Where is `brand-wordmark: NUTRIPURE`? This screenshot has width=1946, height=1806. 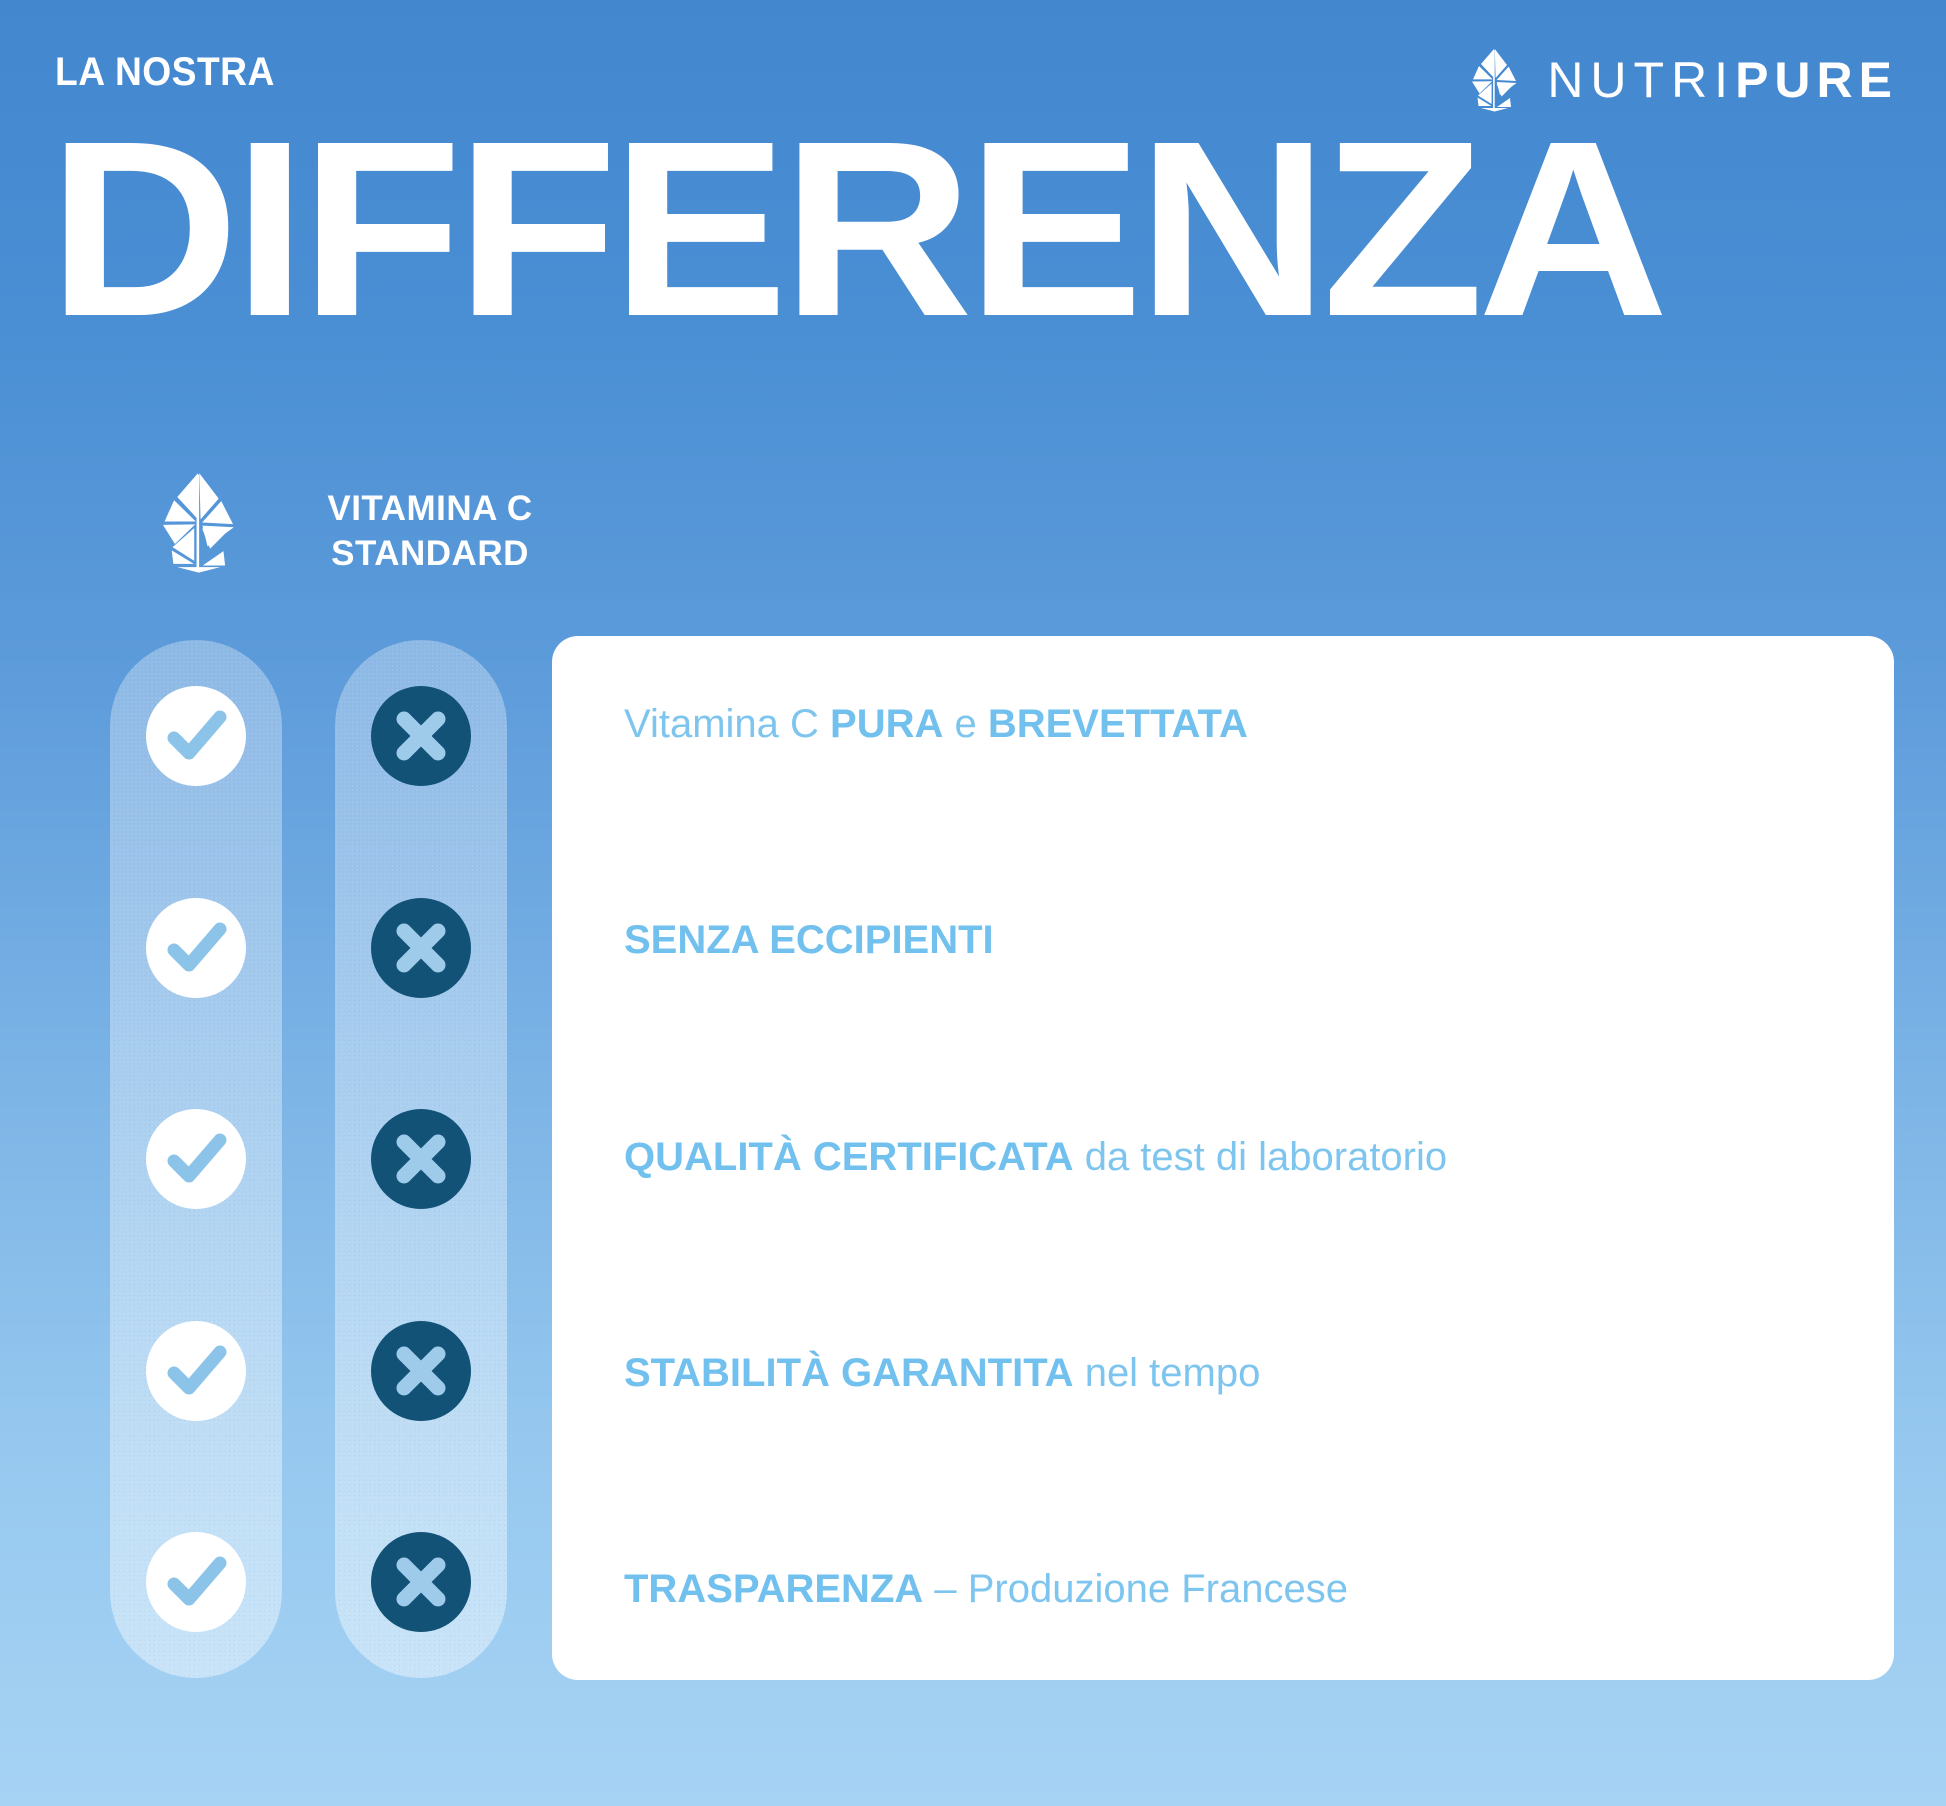 brand-wordmark: NUTRIPURE is located at coordinates (1722, 80).